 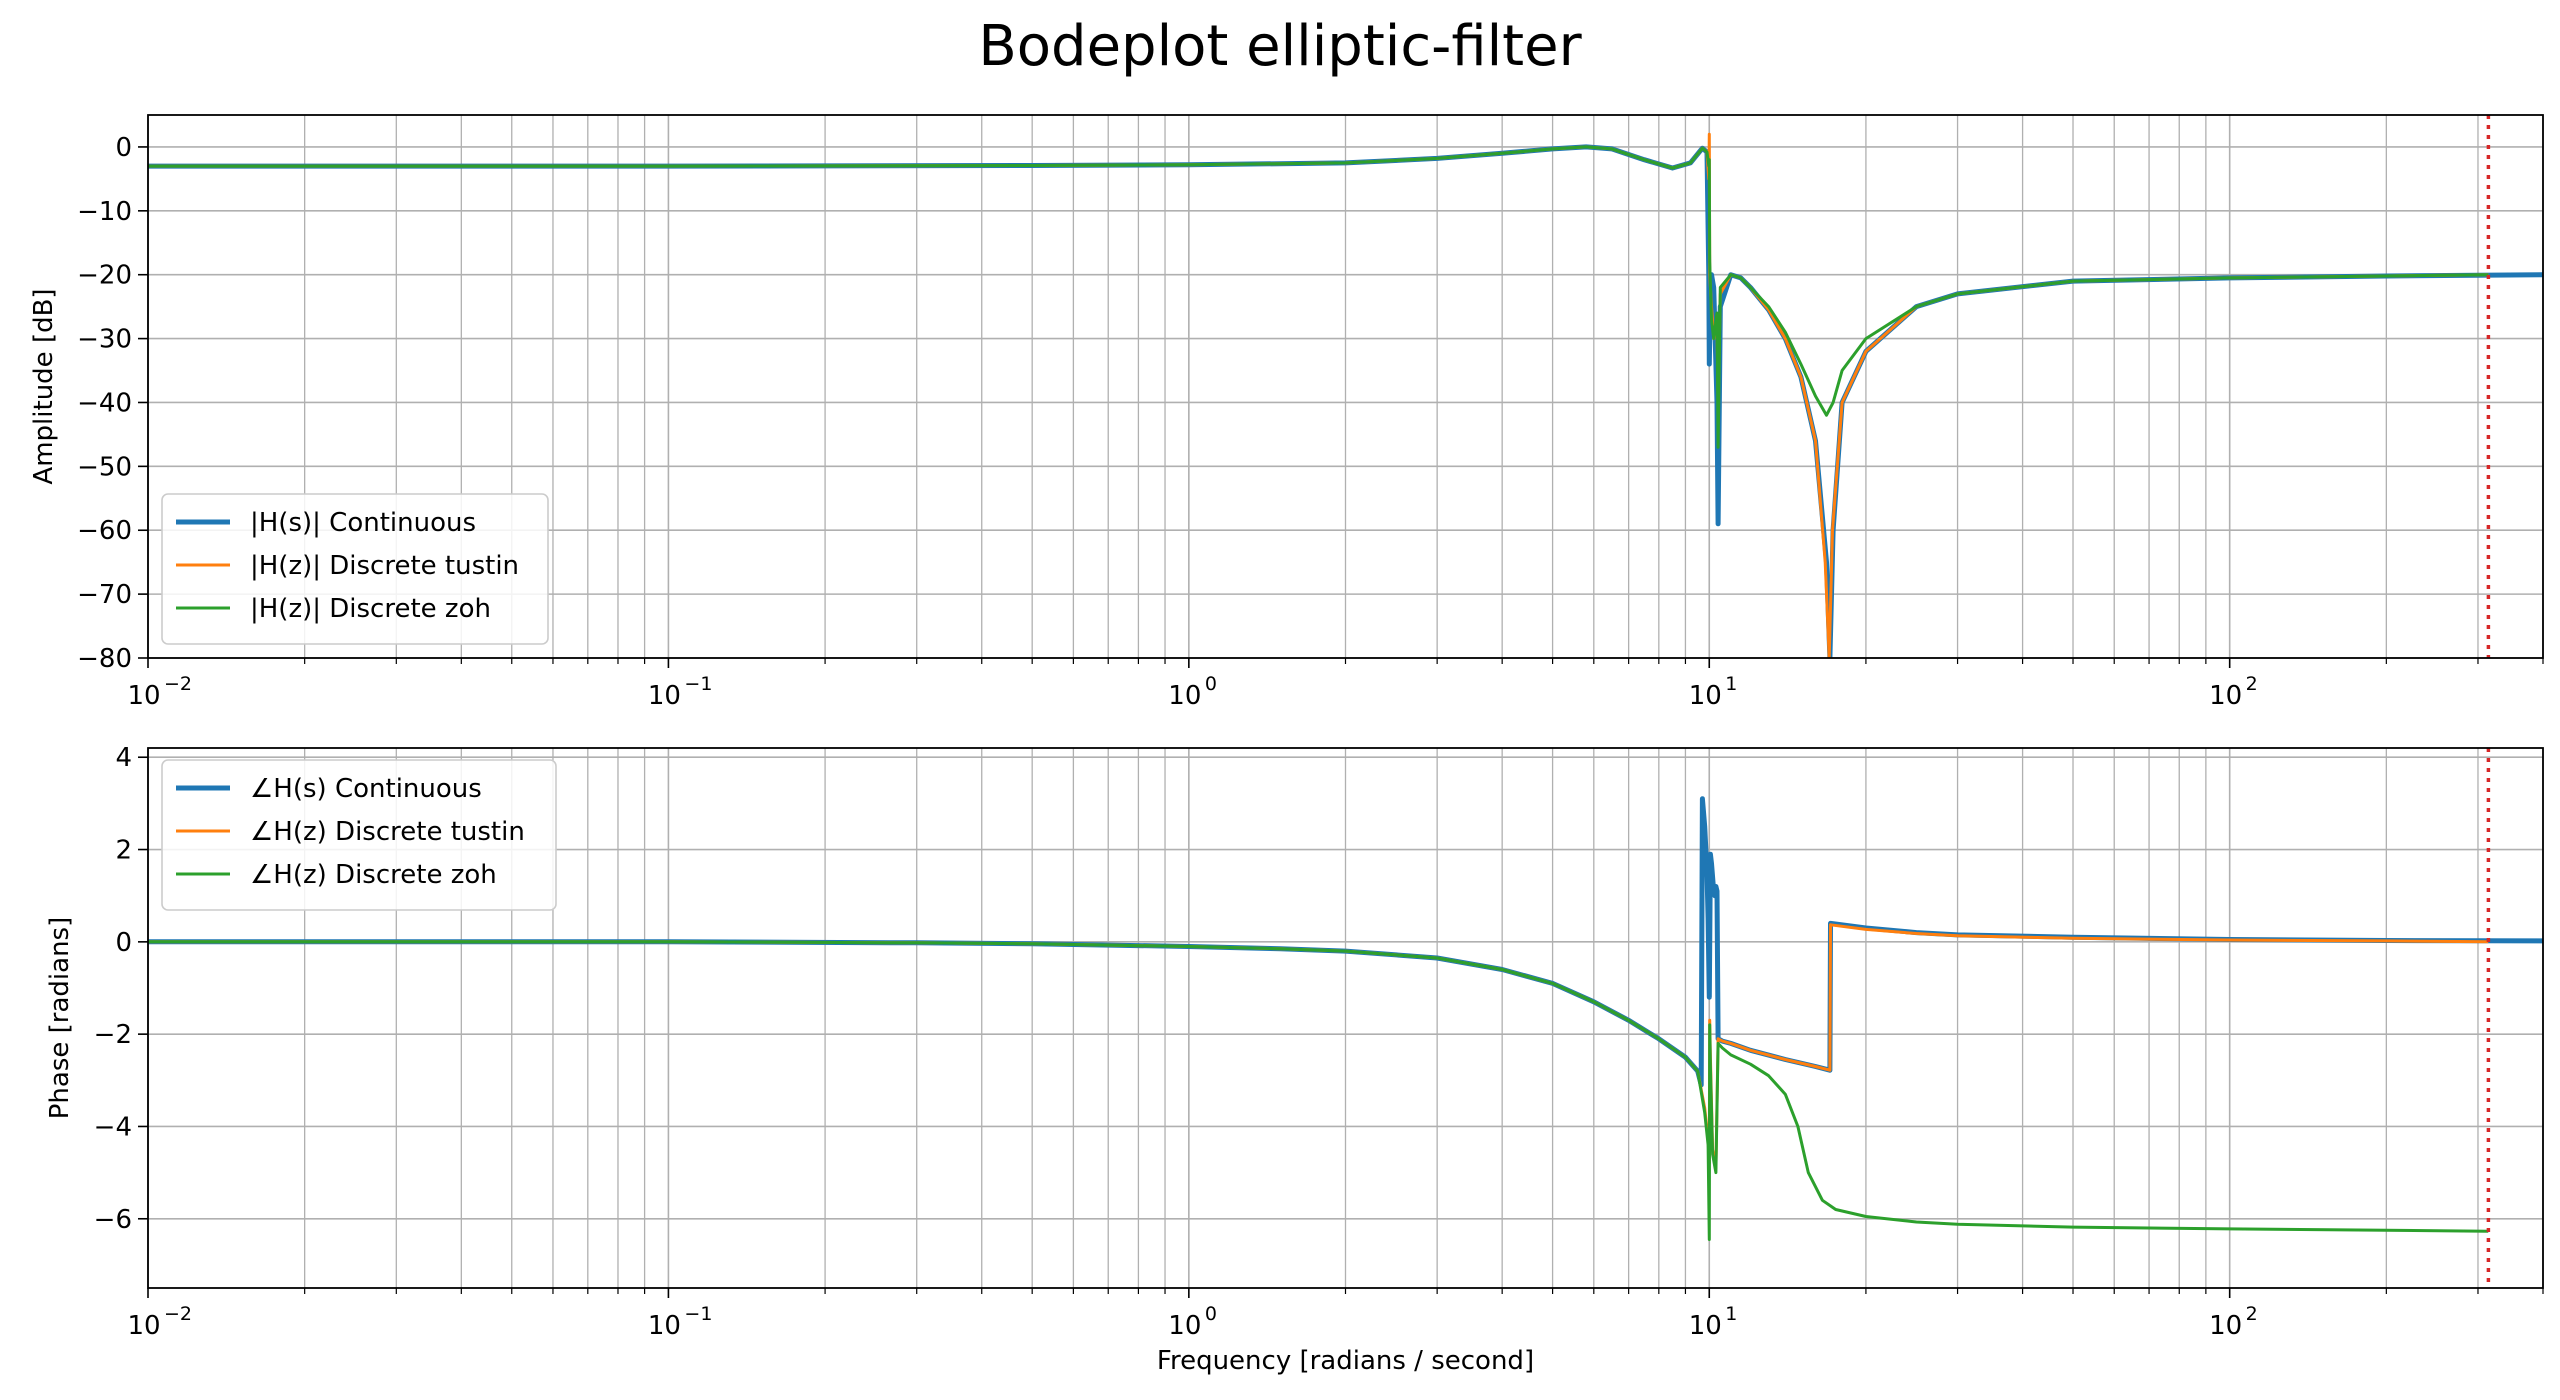 What do you see at coordinates (104, 467) in the screenshot?
I see `y-tick-label: −50` at bounding box center [104, 467].